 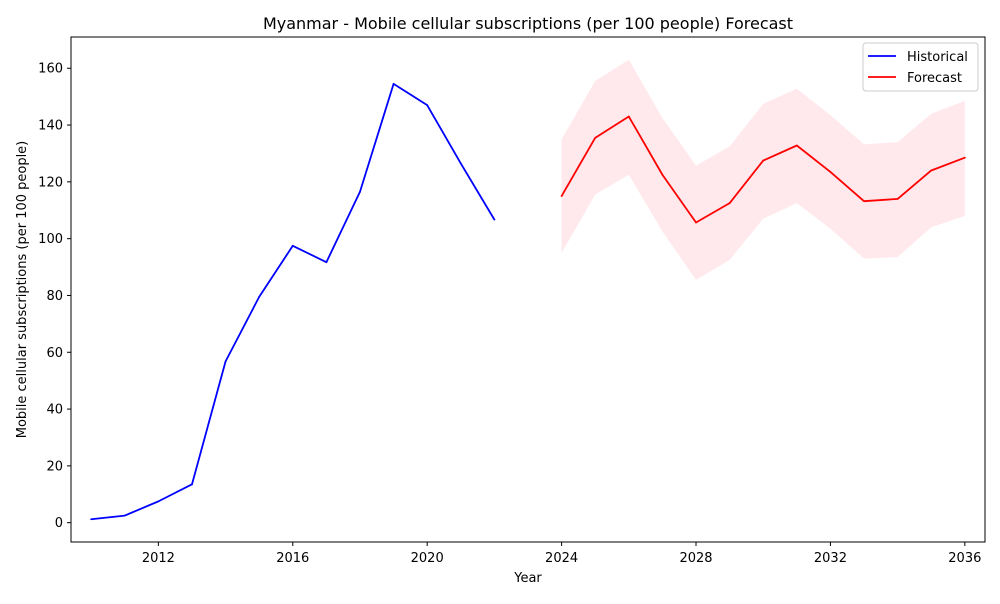 What do you see at coordinates (292, 558) in the screenshot?
I see `x-tick-label: 2016` at bounding box center [292, 558].